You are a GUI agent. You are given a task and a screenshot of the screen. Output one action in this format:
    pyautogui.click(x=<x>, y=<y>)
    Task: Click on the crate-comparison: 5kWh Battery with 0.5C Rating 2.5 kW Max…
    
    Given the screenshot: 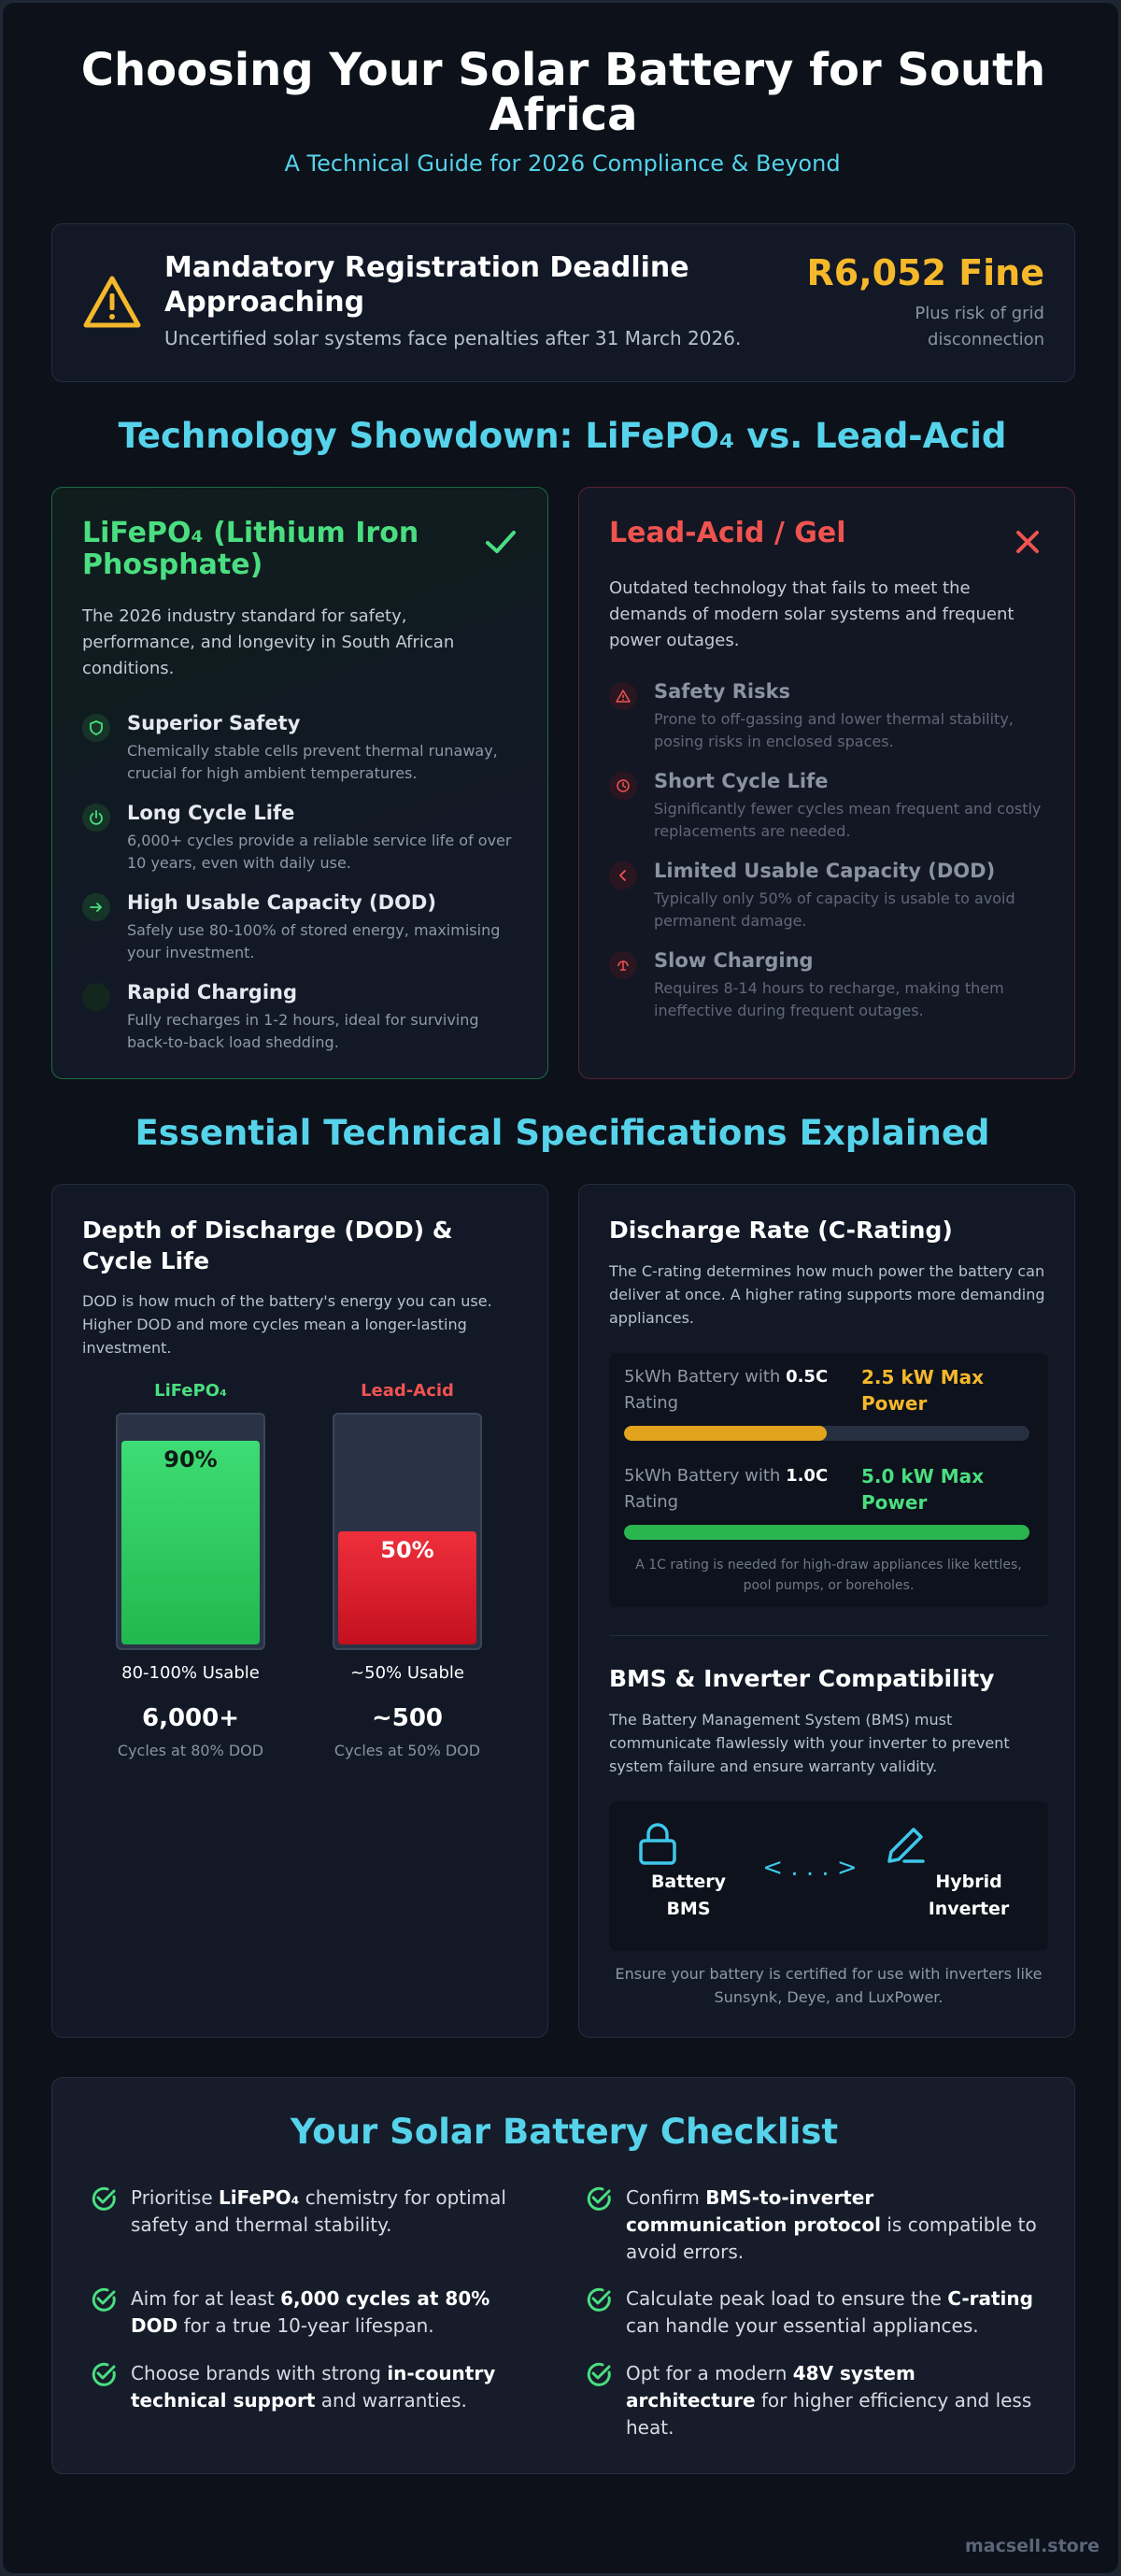 What is the action you would take?
    pyautogui.click(x=829, y=1480)
    